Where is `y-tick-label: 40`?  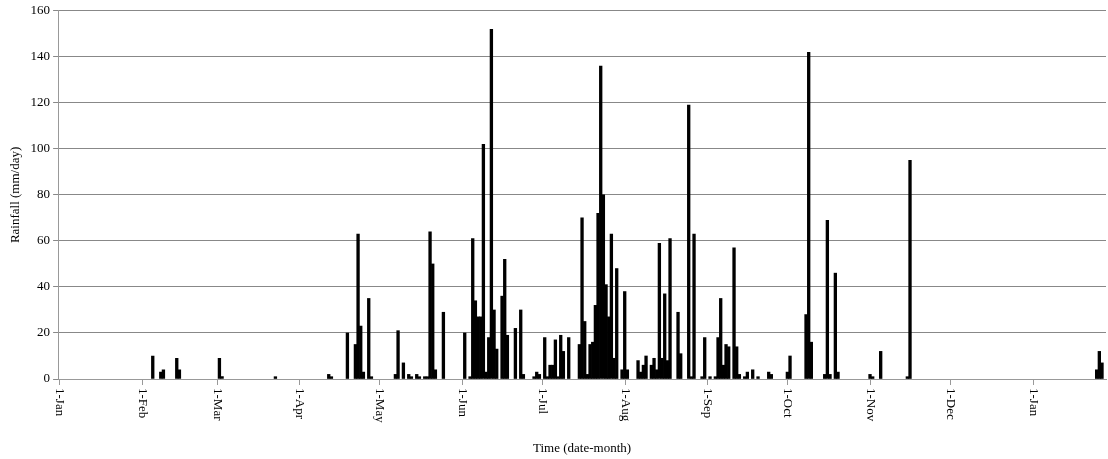
y-tick-label: 40 is located at coordinates (44, 286).